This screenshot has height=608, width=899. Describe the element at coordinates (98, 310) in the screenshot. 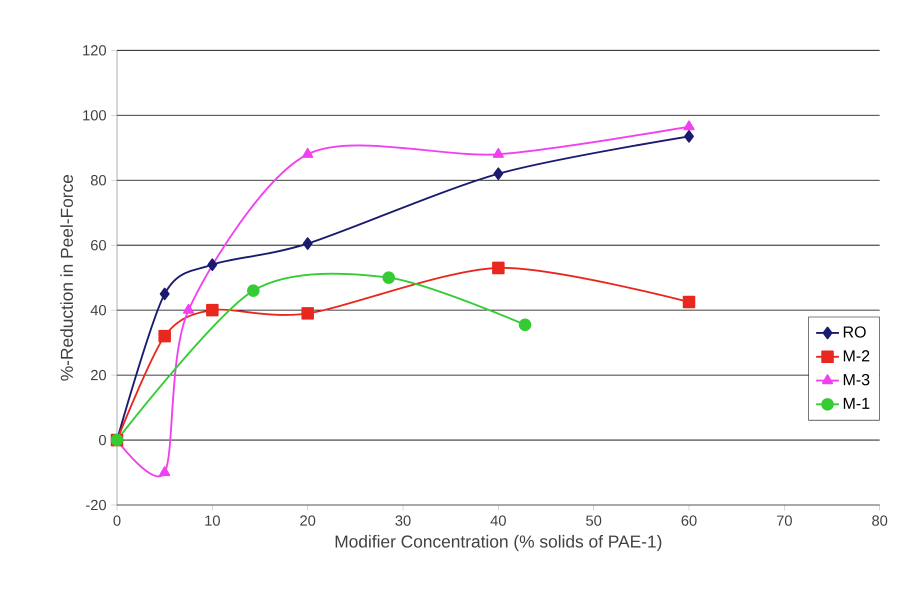

I see `y-tick-label: 40` at that location.